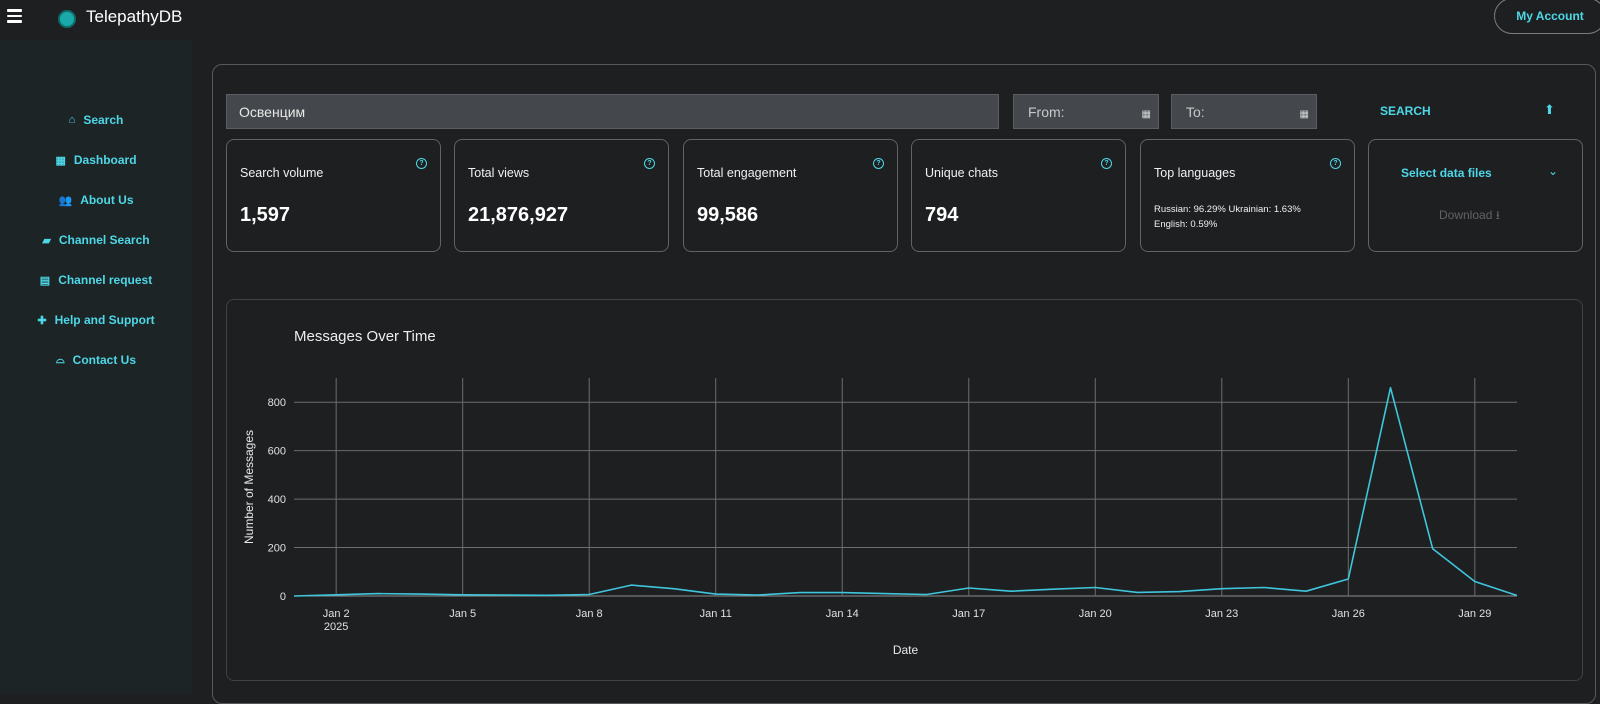 The height and width of the screenshot is (704, 1600). I want to click on search-input: Освенцим, so click(612, 111).